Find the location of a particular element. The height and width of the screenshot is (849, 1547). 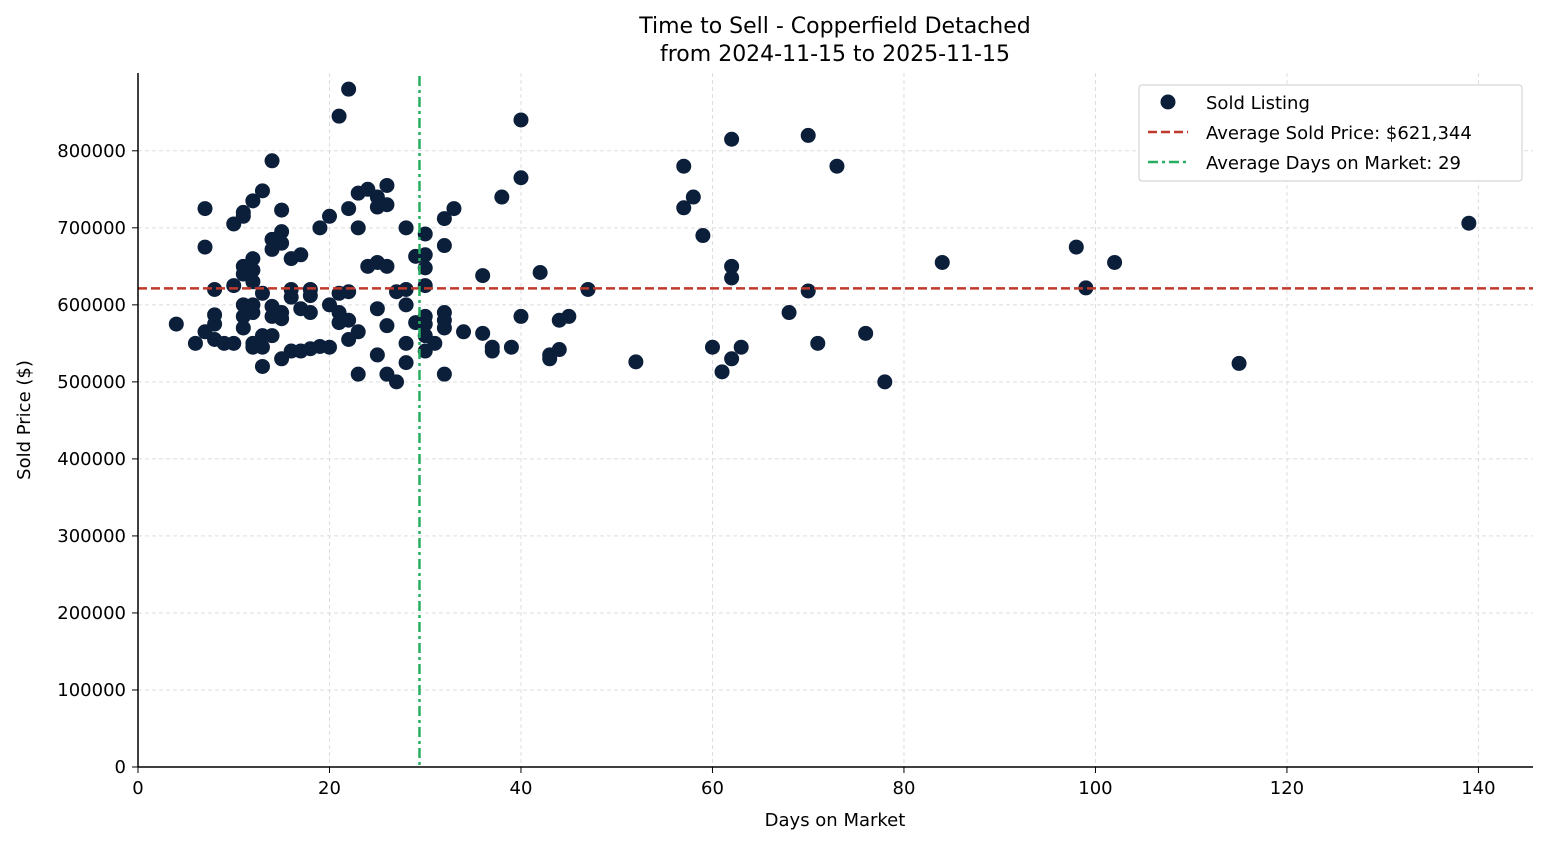

y-tick-label: 600000 is located at coordinates (91, 305).